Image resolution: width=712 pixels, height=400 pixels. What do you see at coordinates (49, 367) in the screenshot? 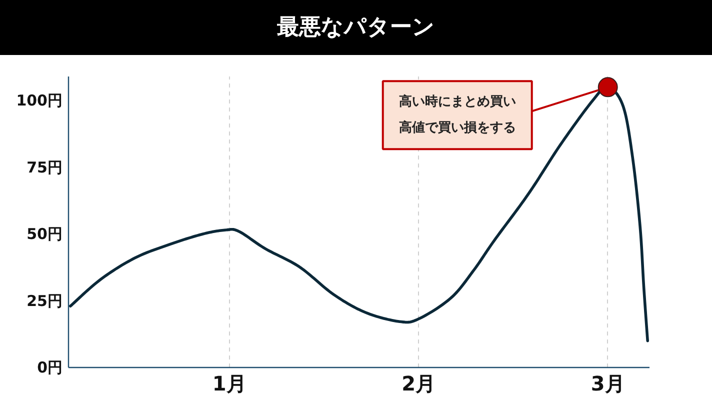
I see `y-tick-label: 0円` at bounding box center [49, 367].